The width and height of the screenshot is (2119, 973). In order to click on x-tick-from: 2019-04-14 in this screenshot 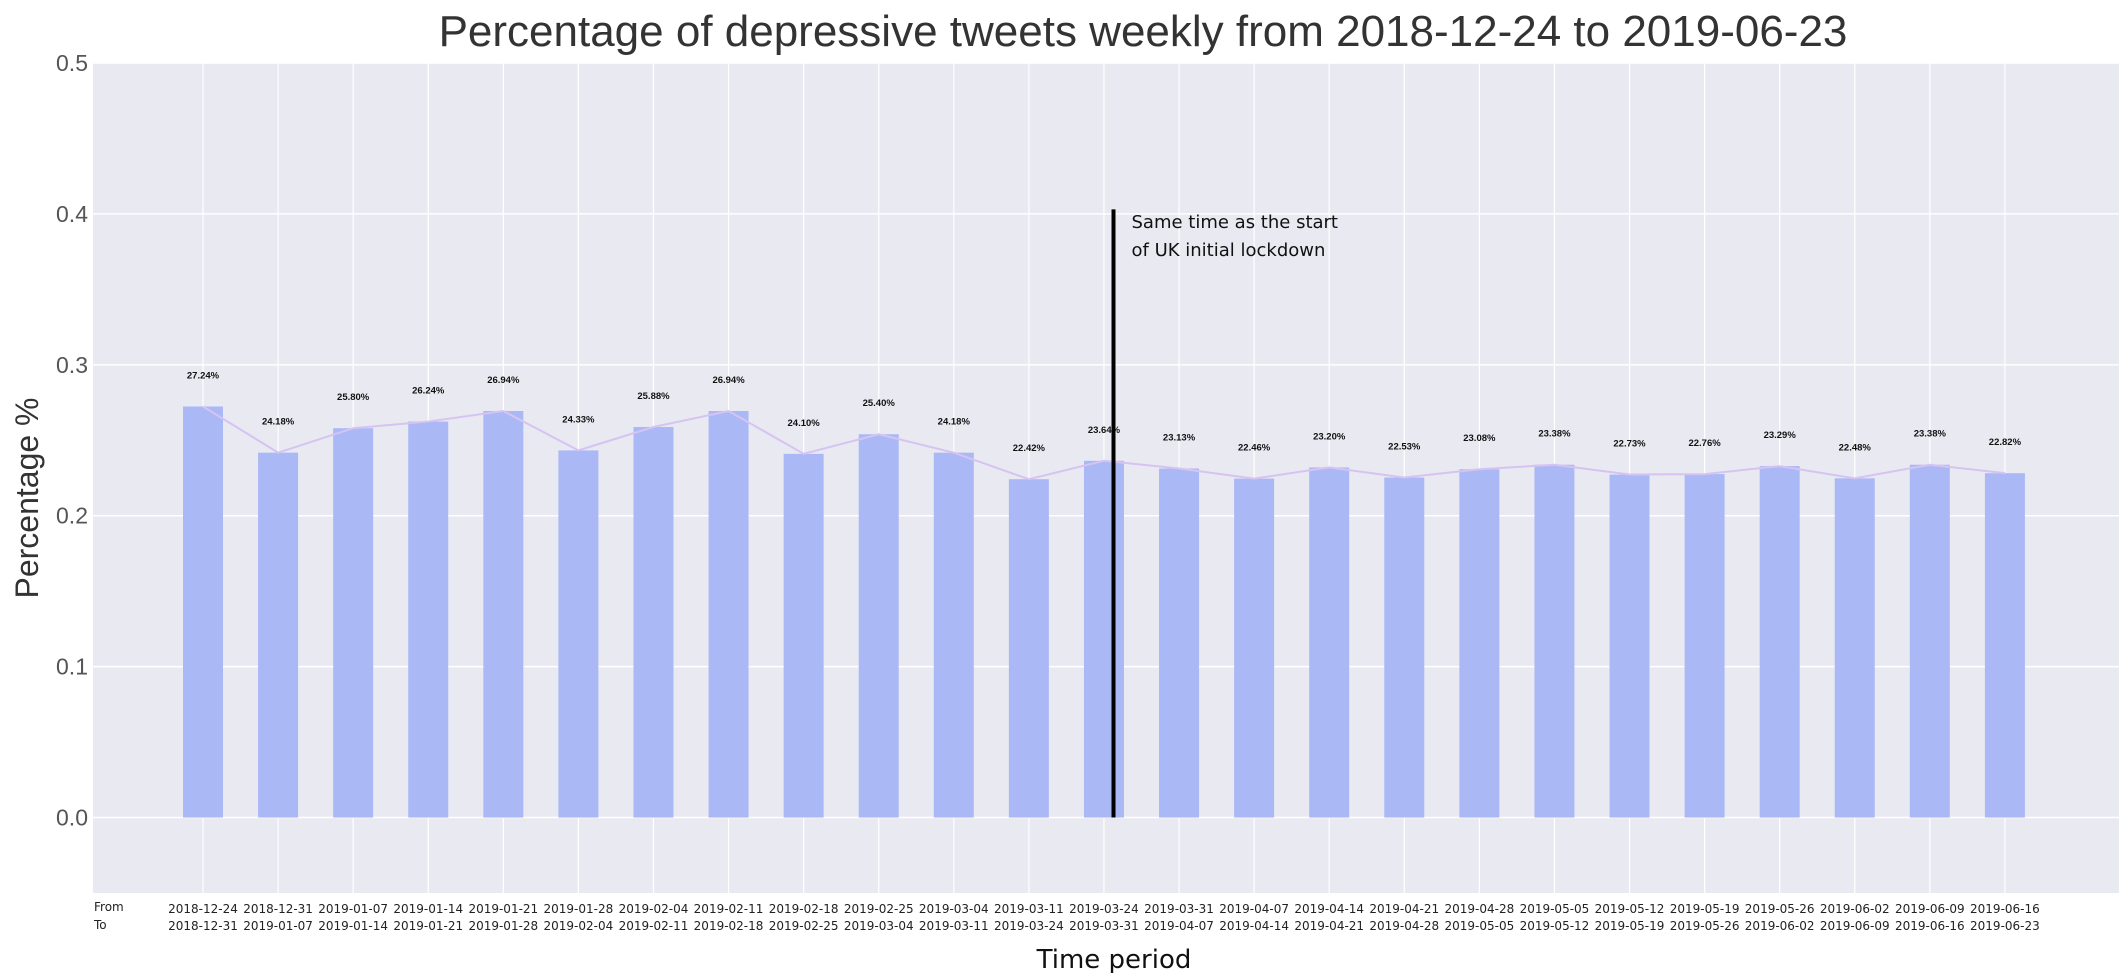, I will do `click(1329, 909)`.